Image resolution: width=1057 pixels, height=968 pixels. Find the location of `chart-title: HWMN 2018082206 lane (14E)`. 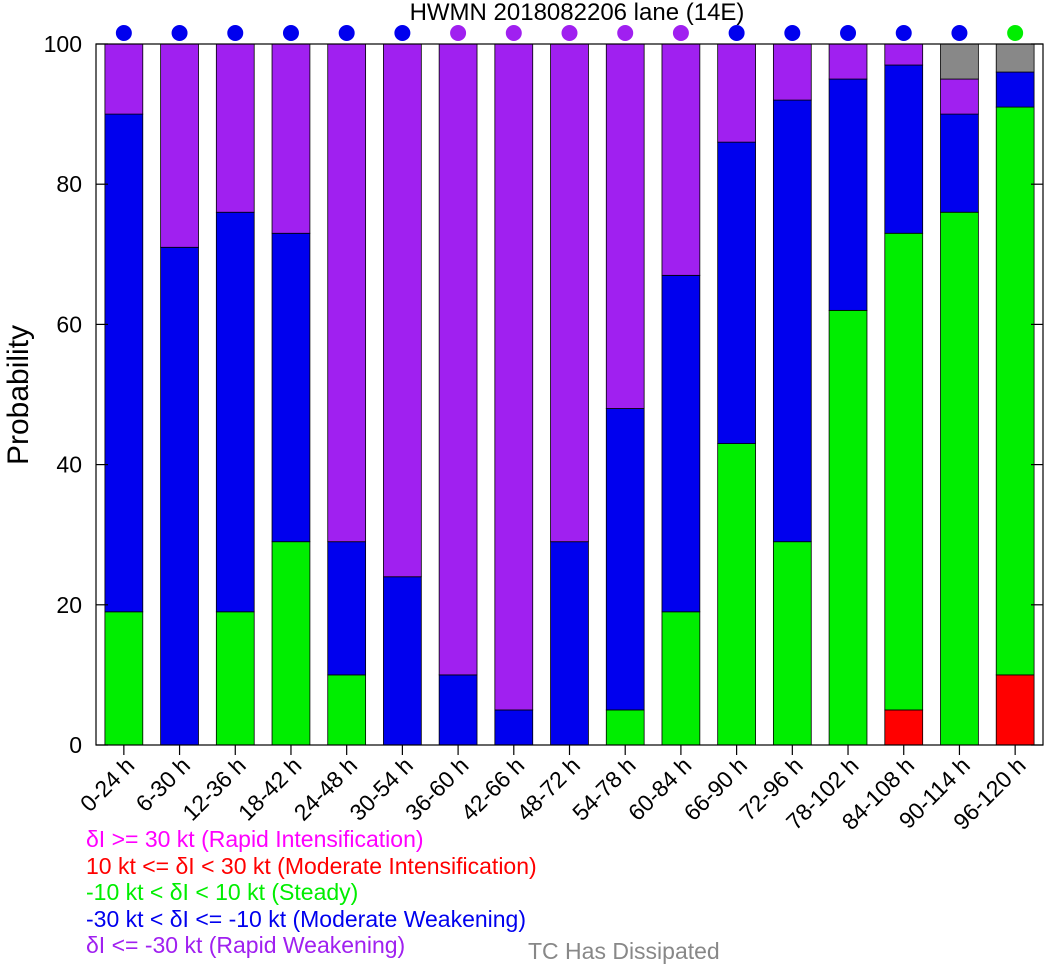

chart-title: HWMN 2018082206 lane (14E) is located at coordinates (577, 13).